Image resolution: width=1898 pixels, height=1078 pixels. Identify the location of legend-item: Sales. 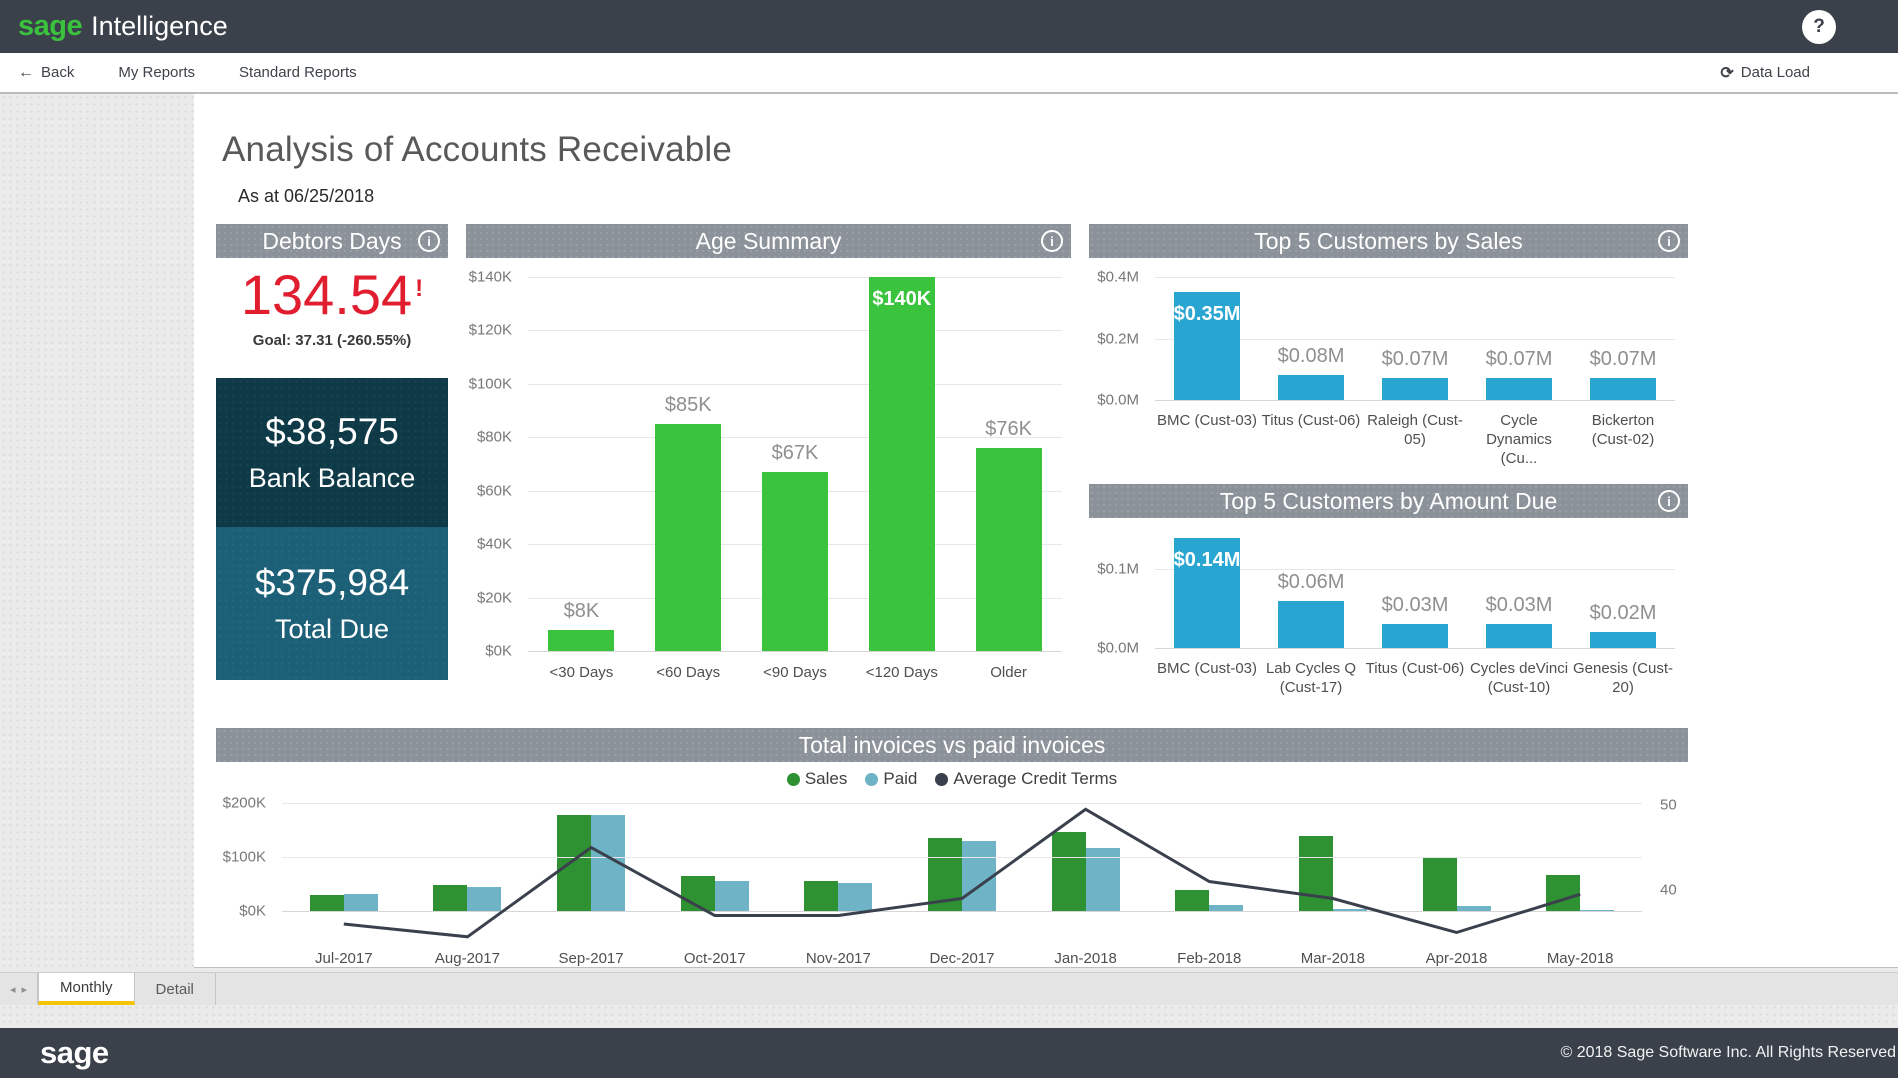
(816, 779).